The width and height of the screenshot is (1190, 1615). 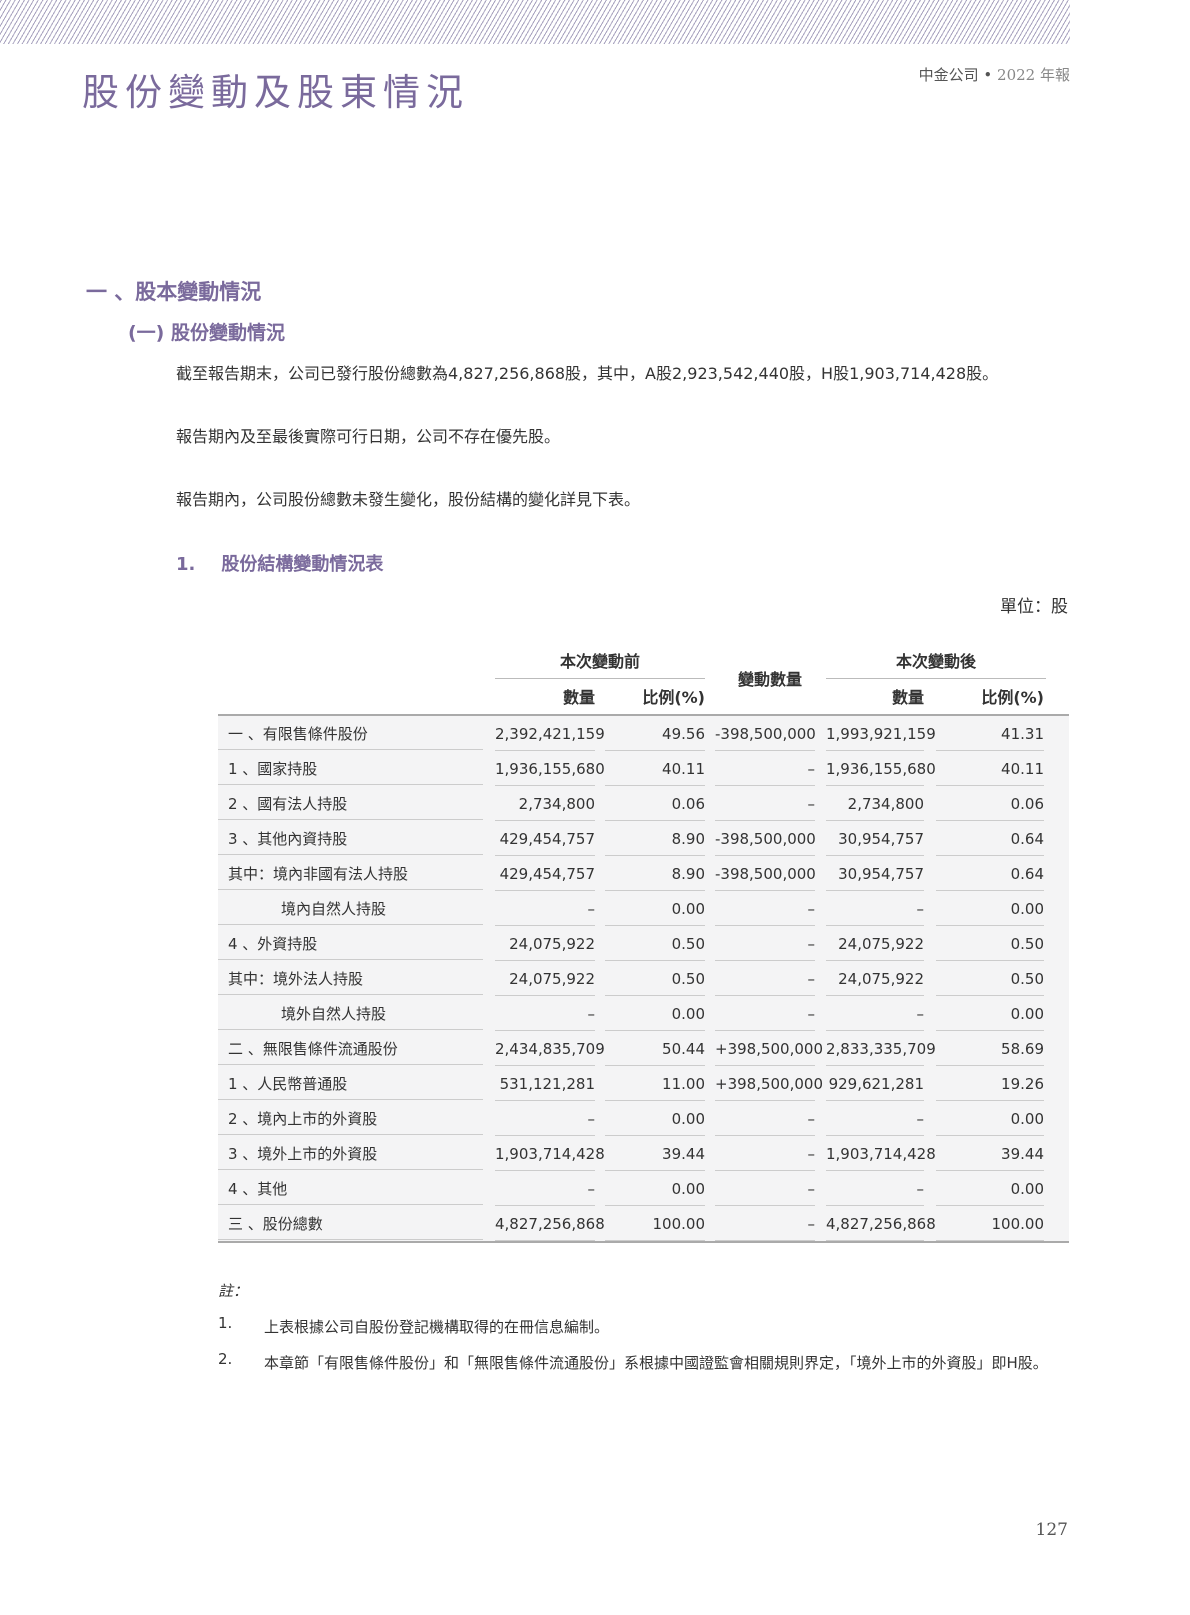 I want to click on note-text: 上表根據公司自股份登記機構取得的在冊信息編制。, so click(x=437, y=1327).